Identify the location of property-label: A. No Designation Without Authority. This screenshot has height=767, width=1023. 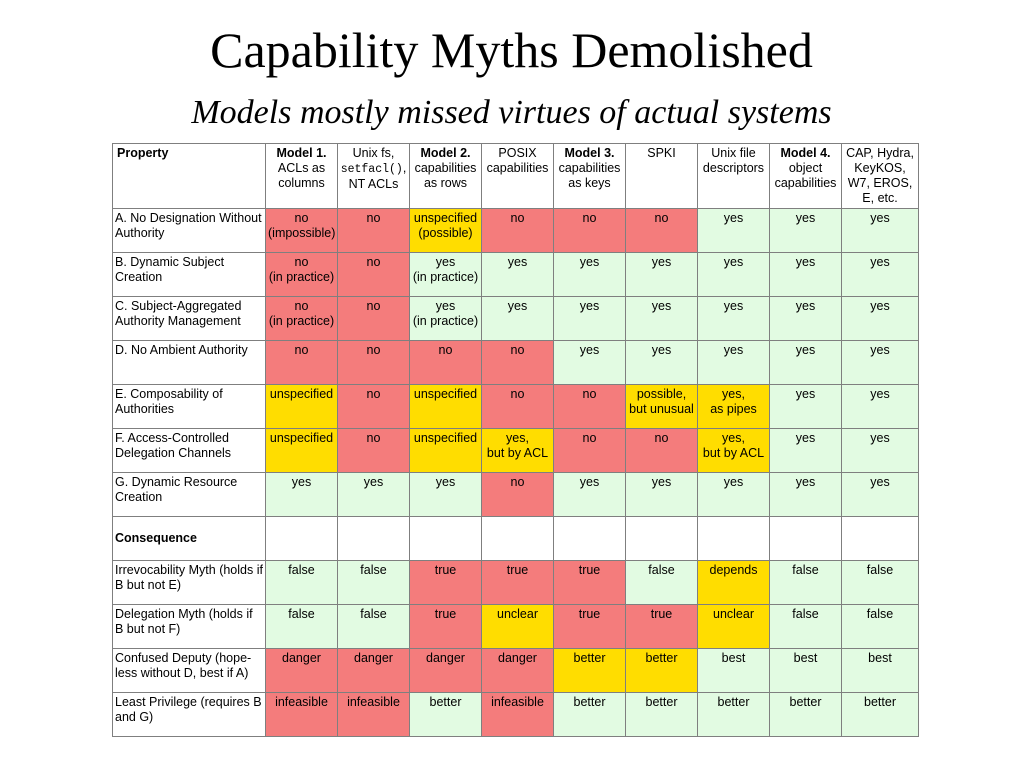
(189, 230).